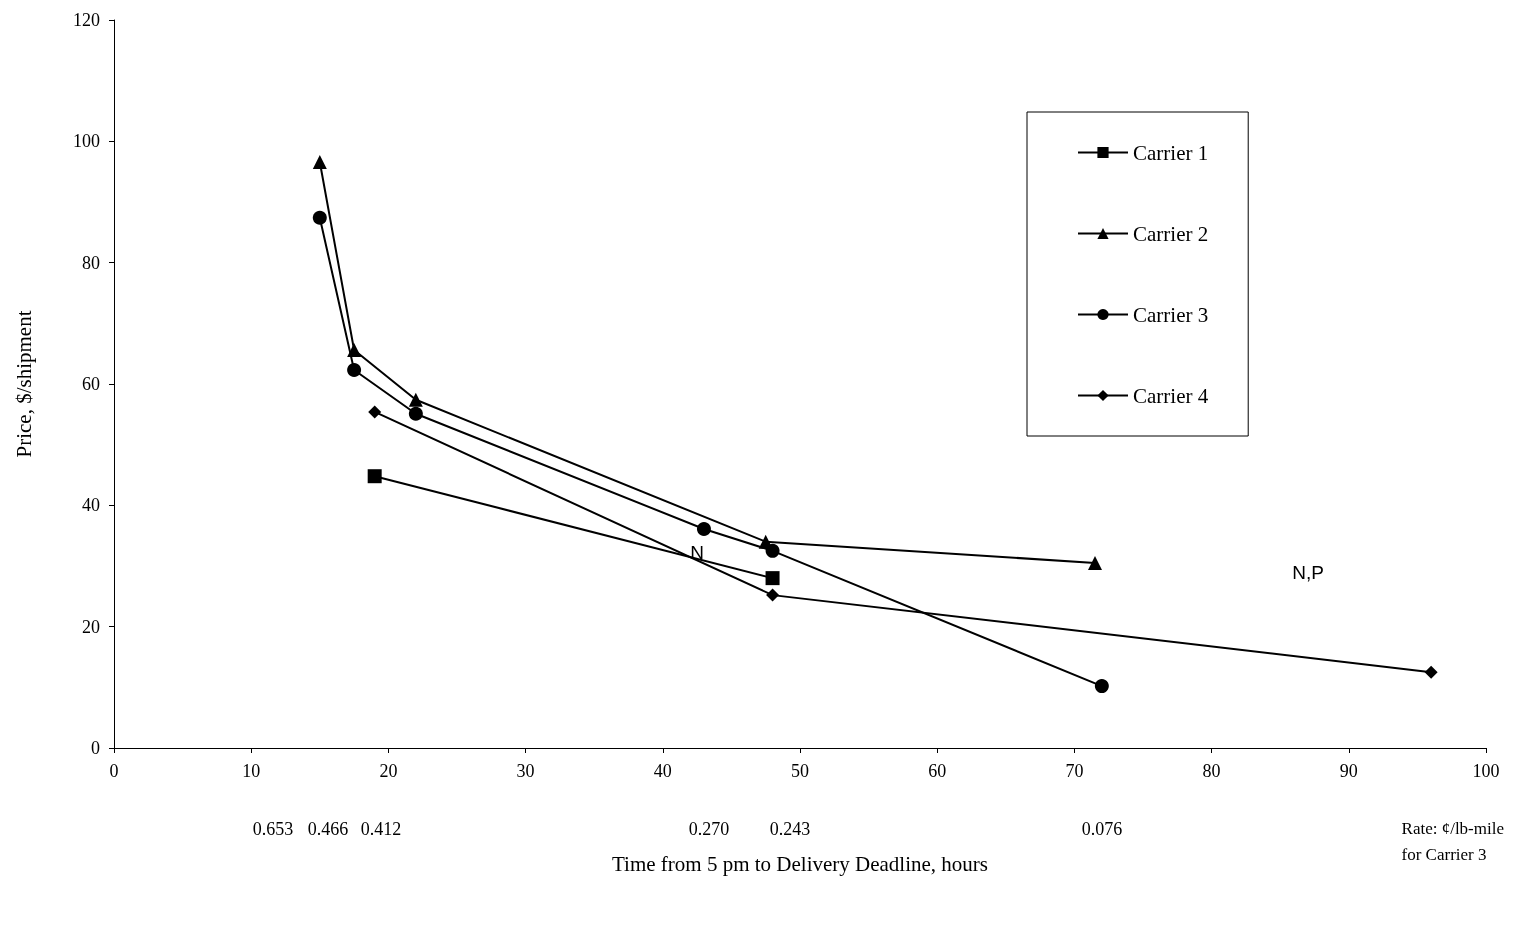  Describe the element at coordinates (273, 829) in the screenshot. I see `text: 0.653` at that location.